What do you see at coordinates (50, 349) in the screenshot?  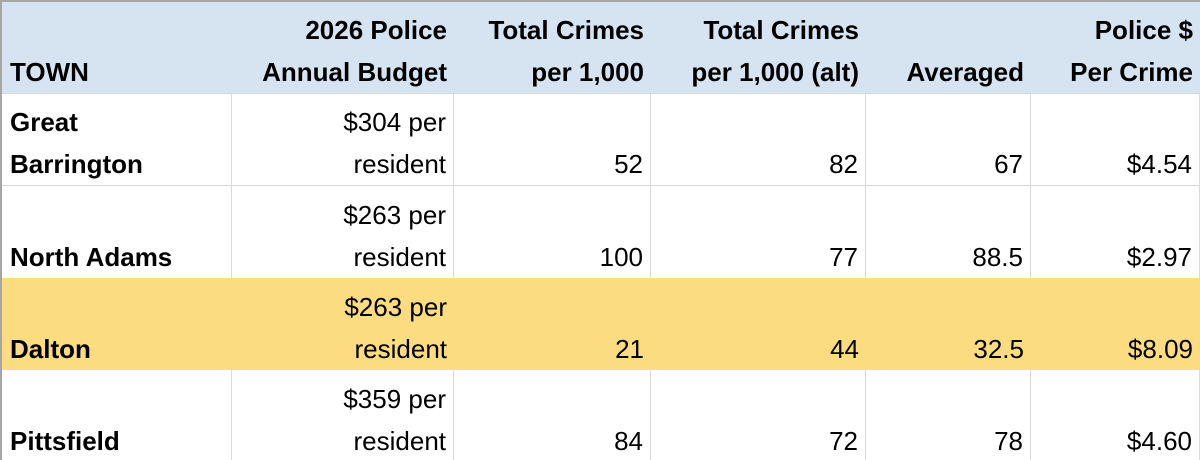 I see `row-2-town-cell: Dalton` at bounding box center [50, 349].